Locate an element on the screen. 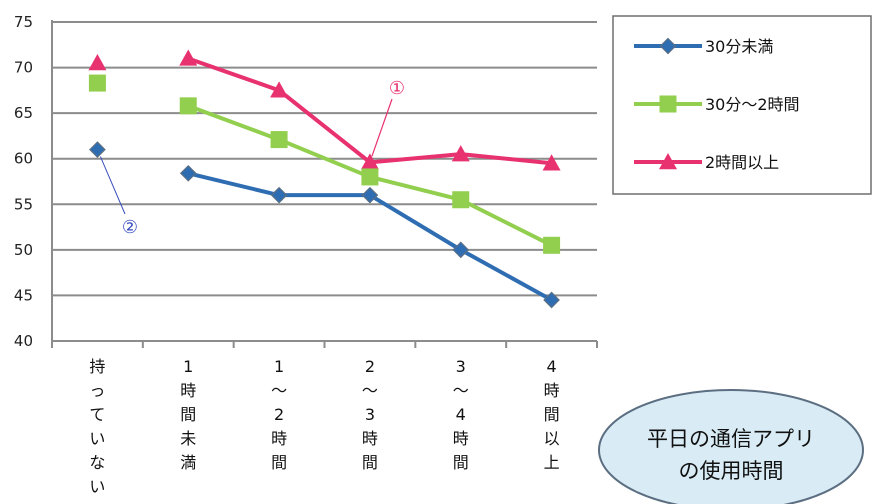 This screenshot has width=878, height=504. x-tick-label: 1 時間未満 is located at coordinates (188, 414).